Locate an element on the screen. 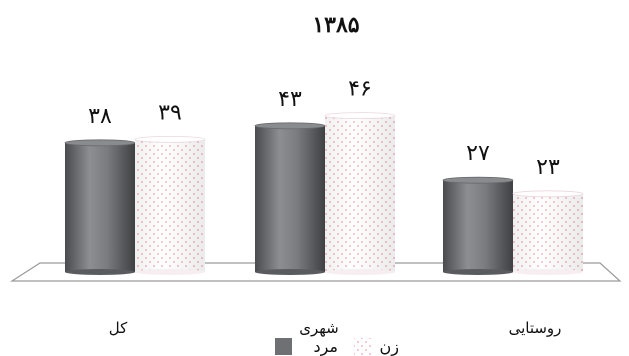 This screenshot has width=629, height=356. category-labels-group: کل شهری روستایی is located at coordinates (335, 328).